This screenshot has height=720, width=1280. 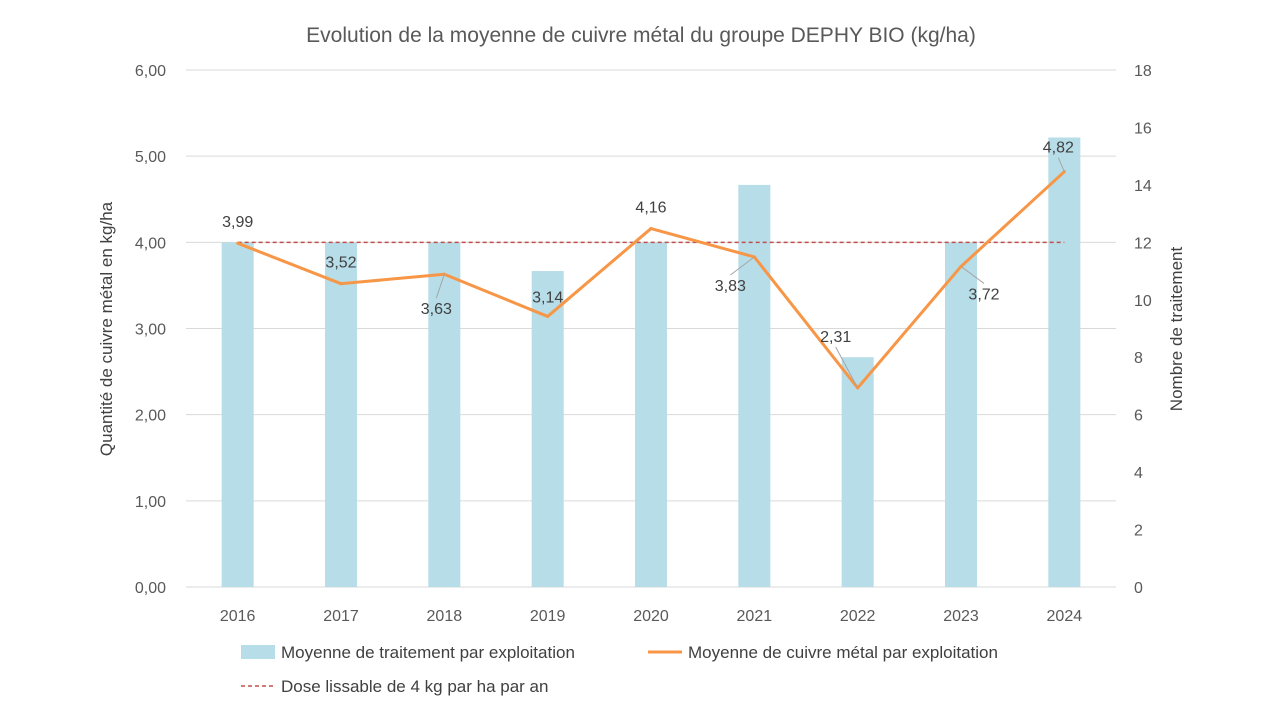 What do you see at coordinates (1138, 531) in the screenshot?
I see `right-tick-label: 2` at bounding box center [1138, 531].